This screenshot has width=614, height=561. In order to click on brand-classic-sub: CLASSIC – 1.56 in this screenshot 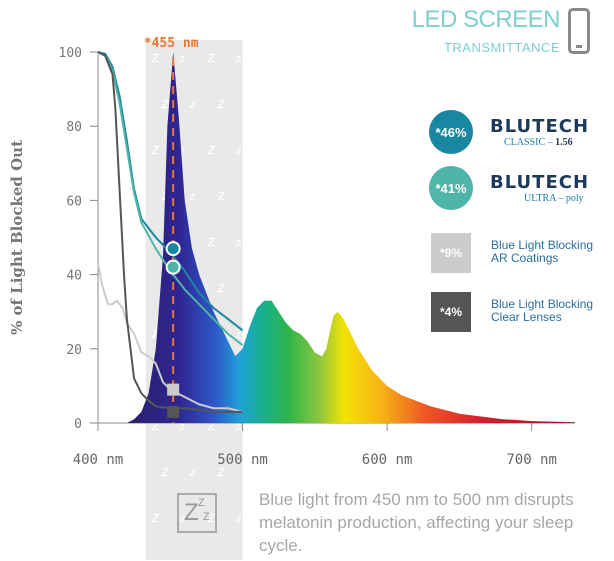, I will do `click(538, 142)`.